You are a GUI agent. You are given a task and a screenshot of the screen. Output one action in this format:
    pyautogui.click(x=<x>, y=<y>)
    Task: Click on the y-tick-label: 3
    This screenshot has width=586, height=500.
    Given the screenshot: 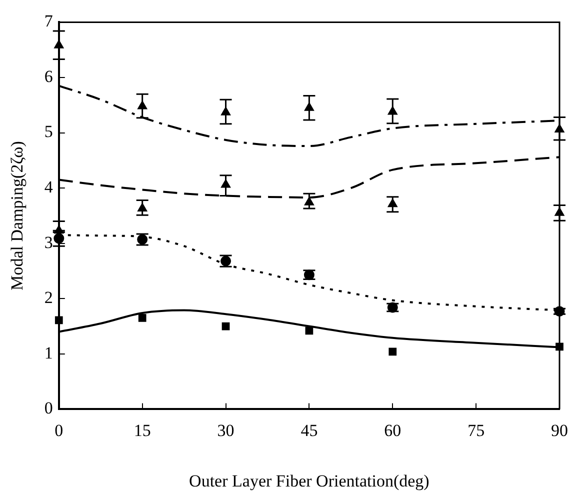 What is the action you would take?
    pyautogui.click(x=48, y=242)
    